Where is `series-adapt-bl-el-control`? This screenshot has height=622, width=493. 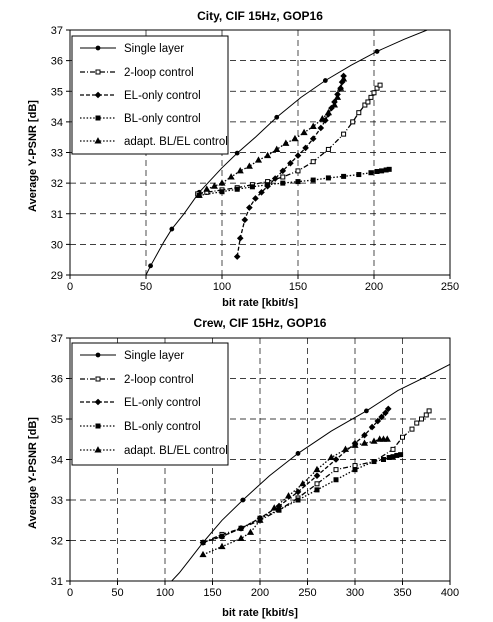
series-adapt-bl-el-control is located at coordinates (295, 496).